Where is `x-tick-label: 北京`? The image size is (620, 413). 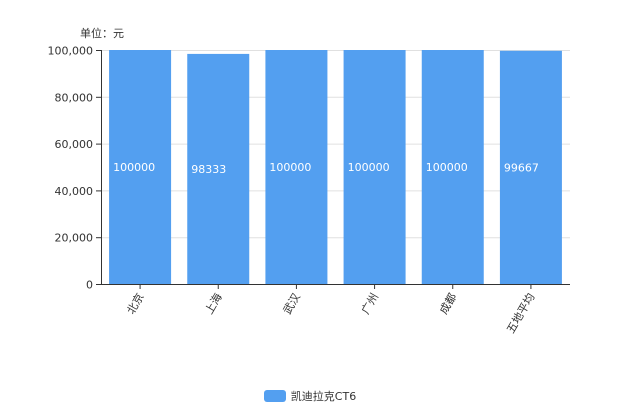 x-tick-label: 北京 is located at coordinates (135, 304).